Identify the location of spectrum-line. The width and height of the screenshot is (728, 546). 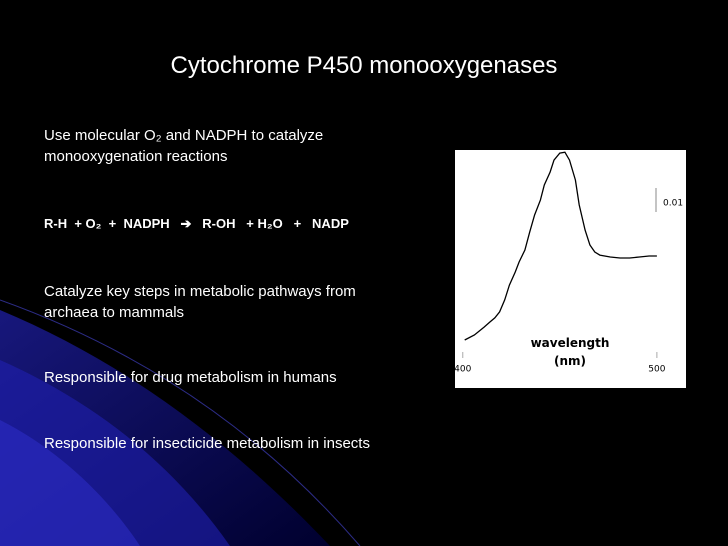
(560, 246).